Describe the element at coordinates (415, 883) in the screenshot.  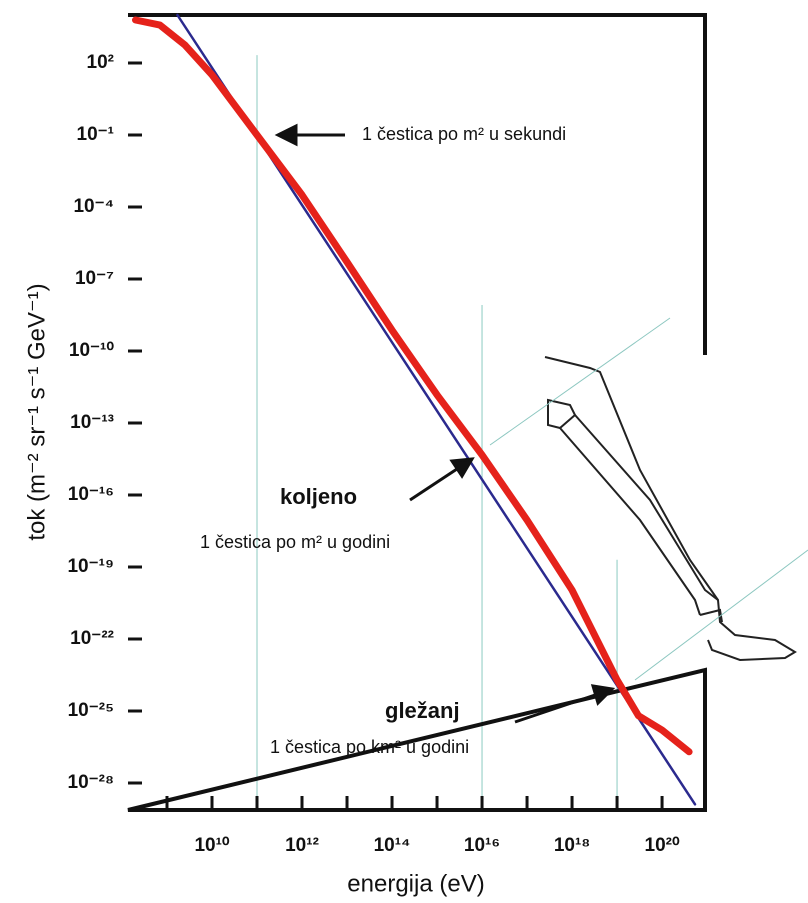
I see `x-axis-label: energija (eV)` at that location.